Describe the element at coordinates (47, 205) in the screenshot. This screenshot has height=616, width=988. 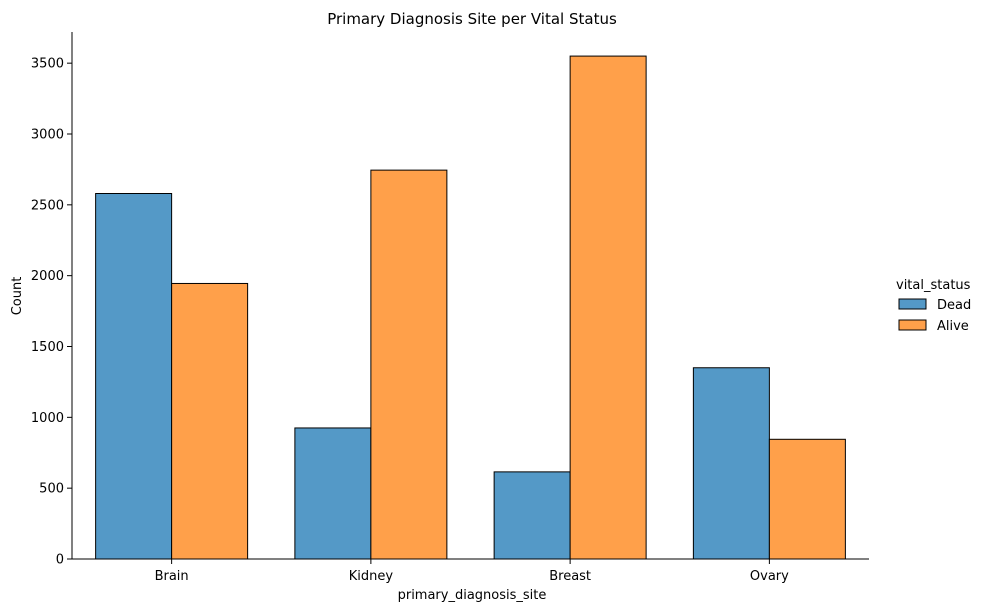
I see `y-tick-label: 2500` at that location.